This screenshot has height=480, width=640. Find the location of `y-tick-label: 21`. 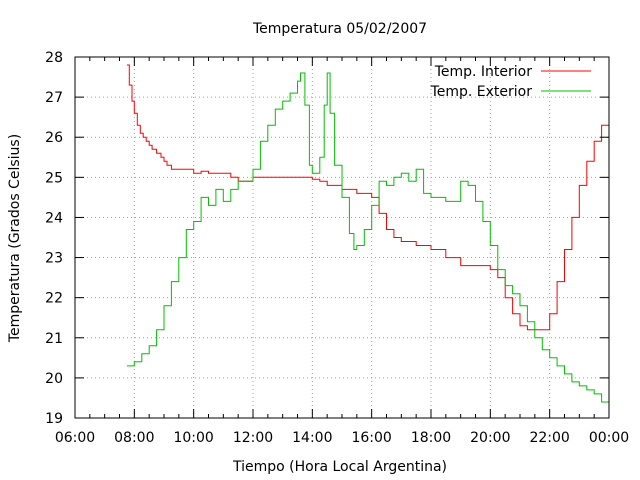

y-tick-label: 21 is located at coordinates (54, 339).